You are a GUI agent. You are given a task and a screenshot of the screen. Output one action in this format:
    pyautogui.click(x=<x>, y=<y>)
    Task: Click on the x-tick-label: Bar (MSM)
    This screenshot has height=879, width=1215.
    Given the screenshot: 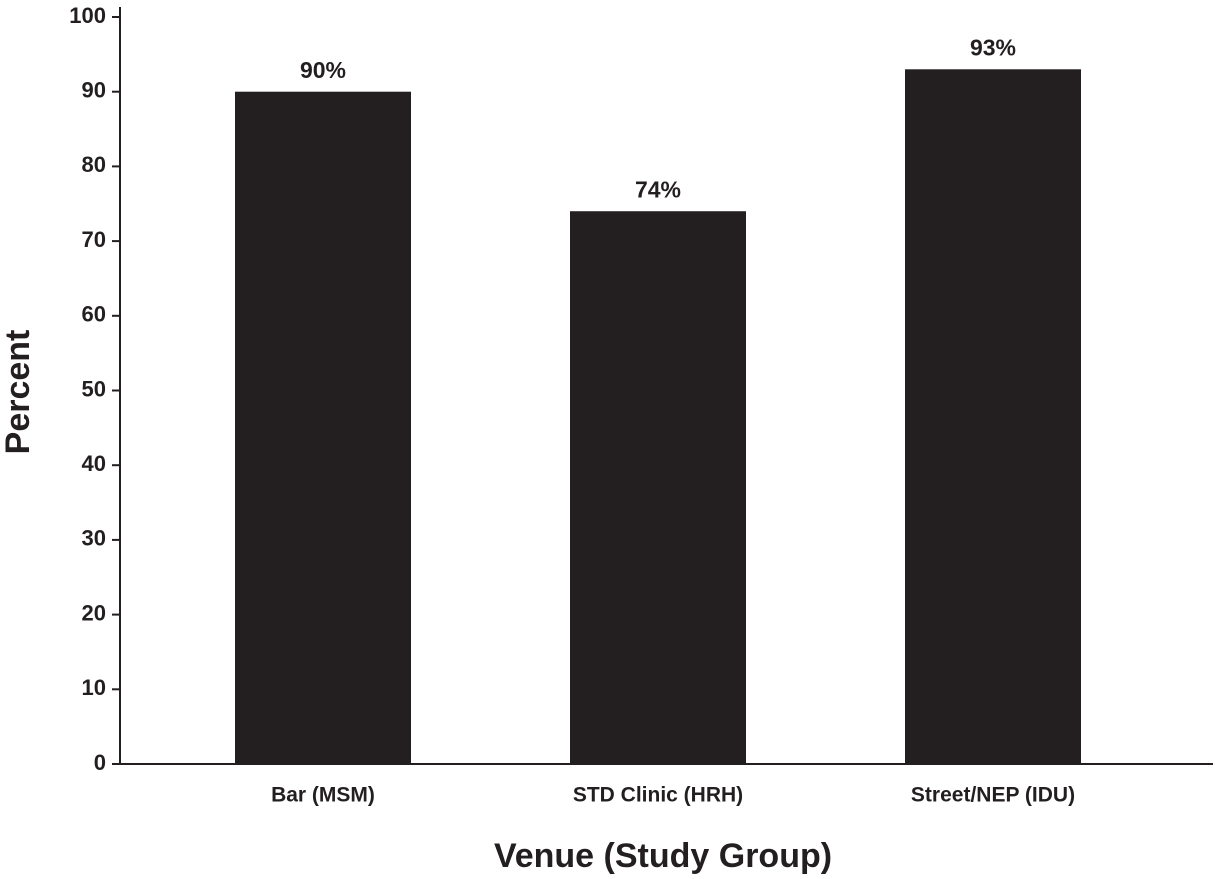 What is the action you would take?
    pyautogui.click(x=323, y=795)
    